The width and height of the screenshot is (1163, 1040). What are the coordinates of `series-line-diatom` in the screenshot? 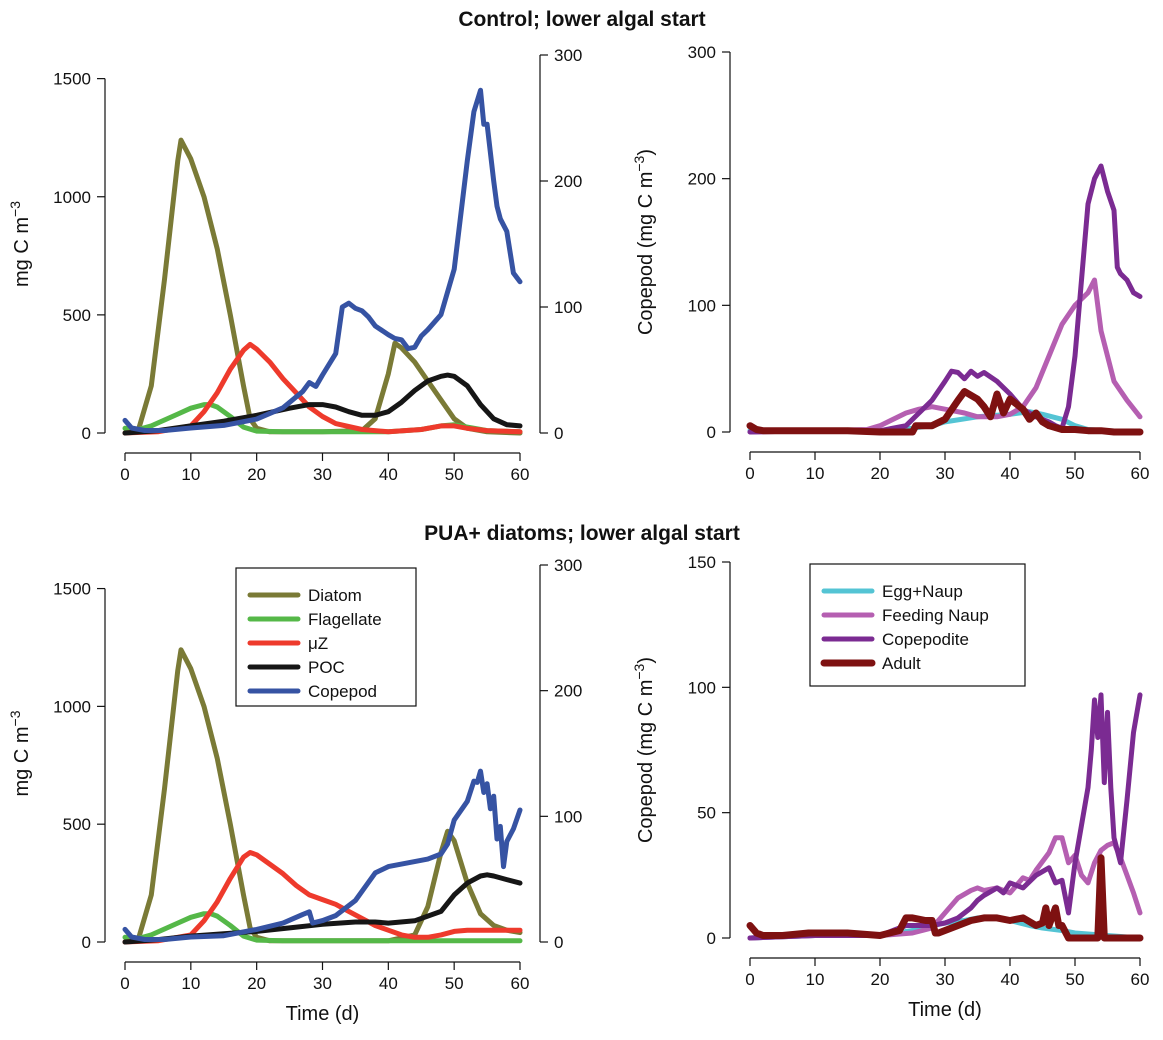 It's located at (322, 286).